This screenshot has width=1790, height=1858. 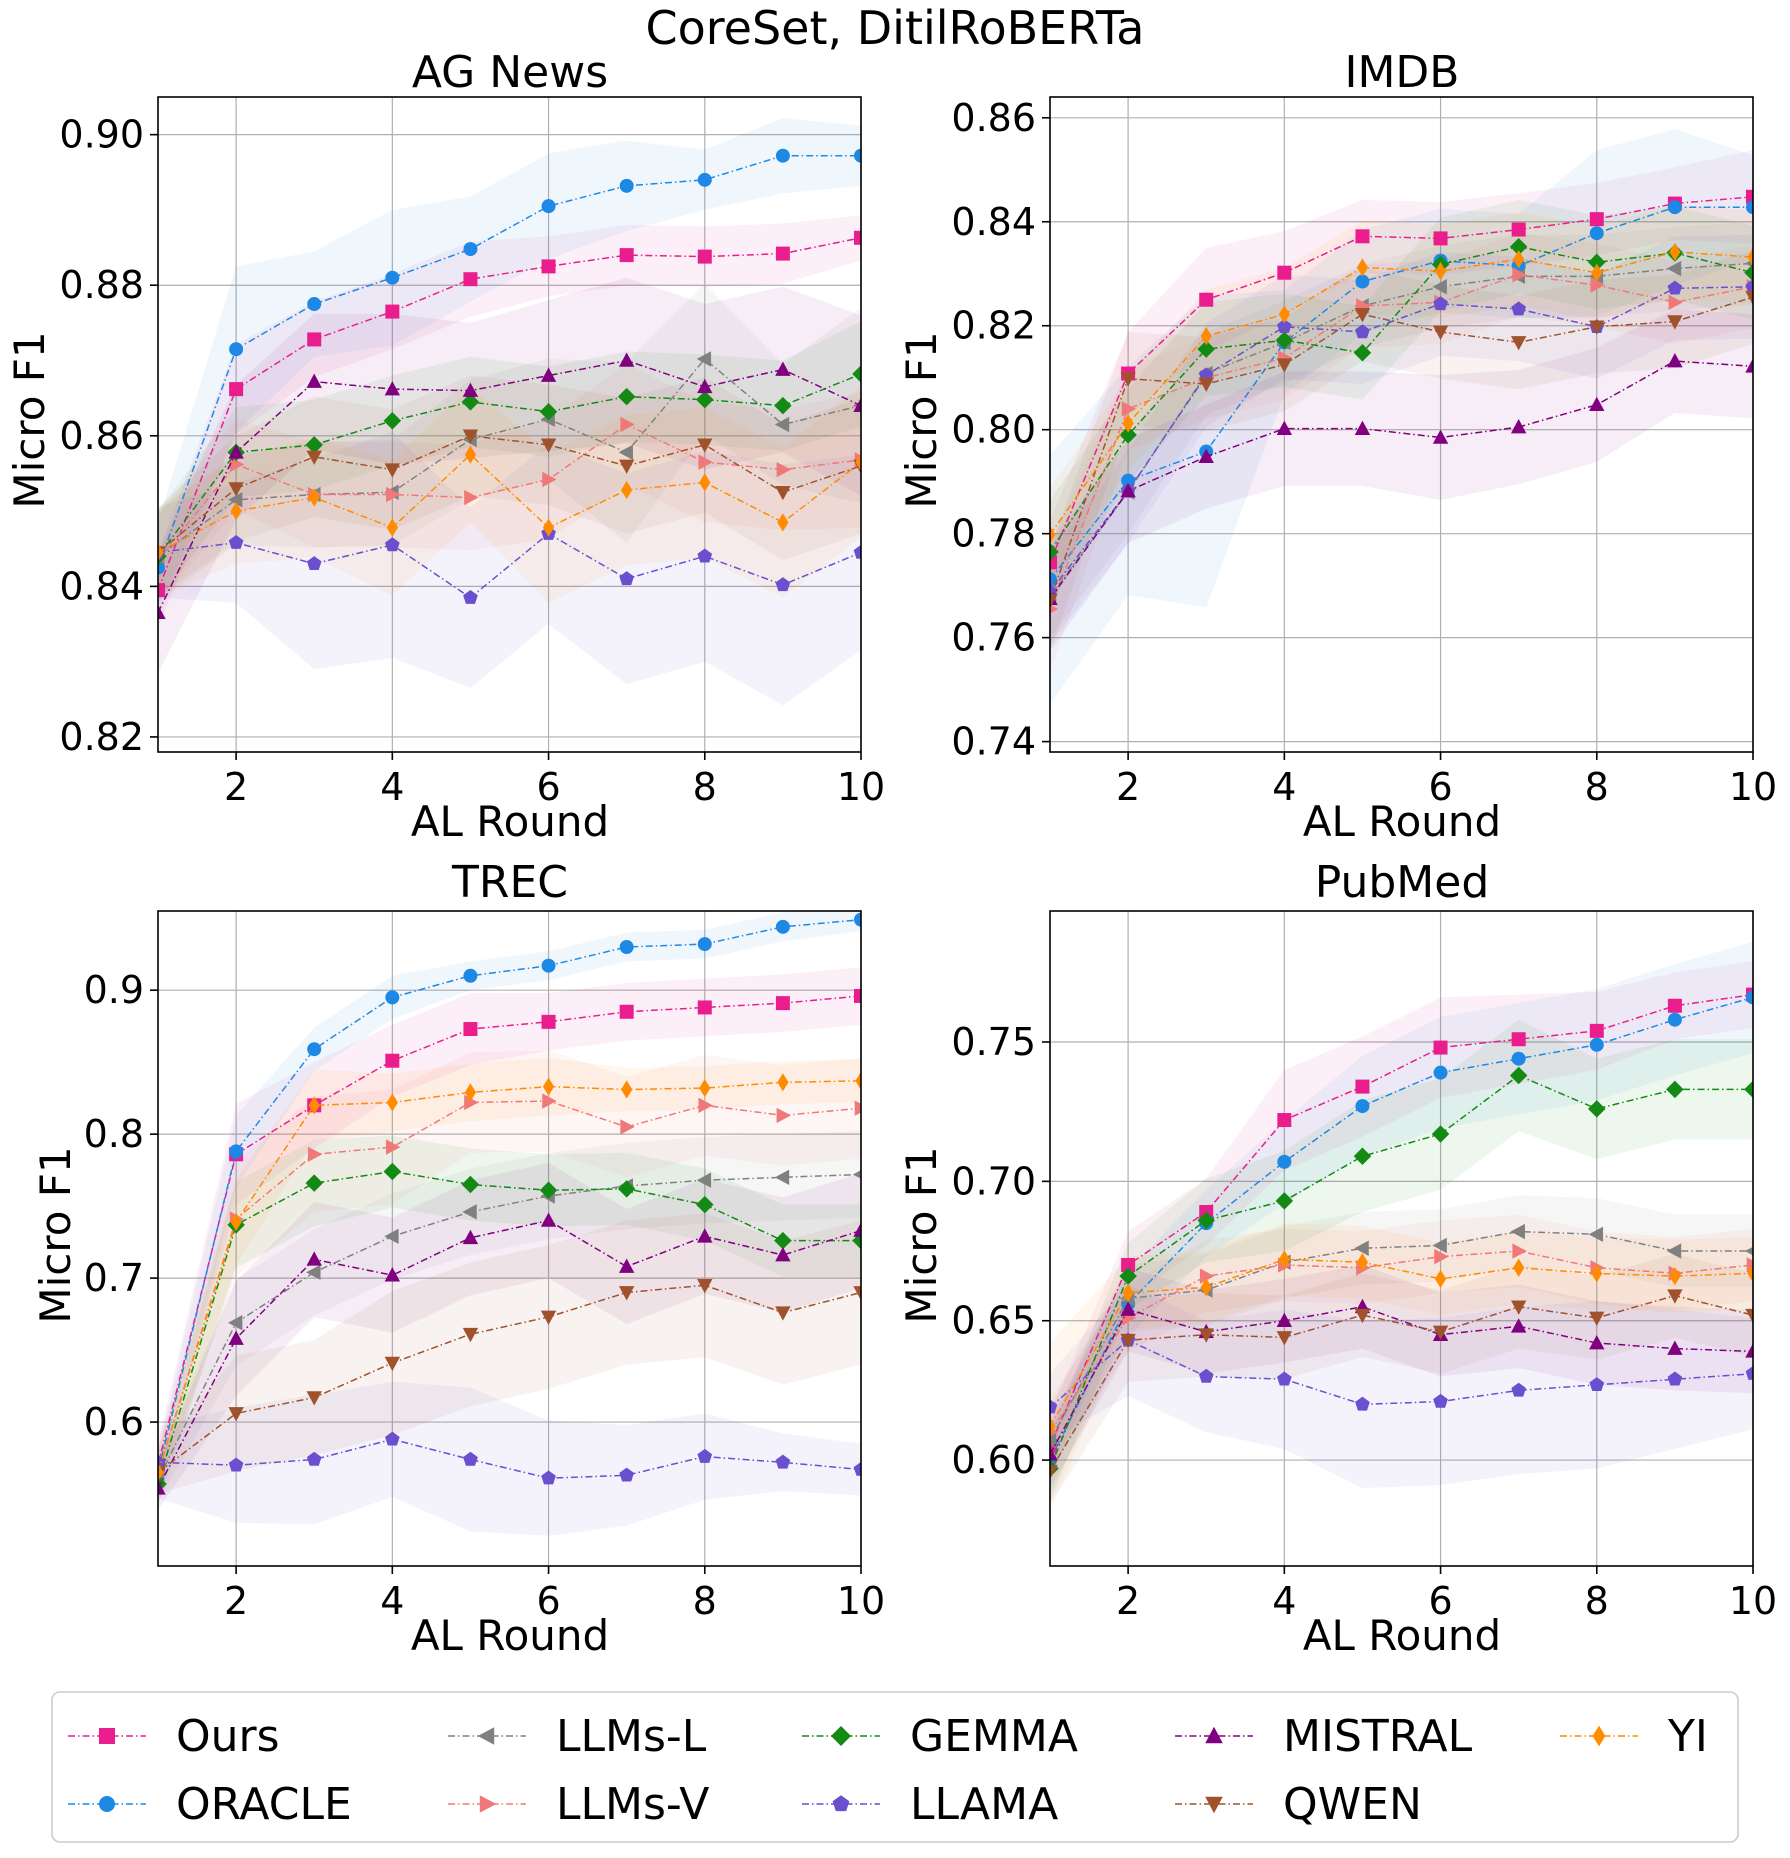 I want to click on line-oracle, so click(x=1401, y=393).